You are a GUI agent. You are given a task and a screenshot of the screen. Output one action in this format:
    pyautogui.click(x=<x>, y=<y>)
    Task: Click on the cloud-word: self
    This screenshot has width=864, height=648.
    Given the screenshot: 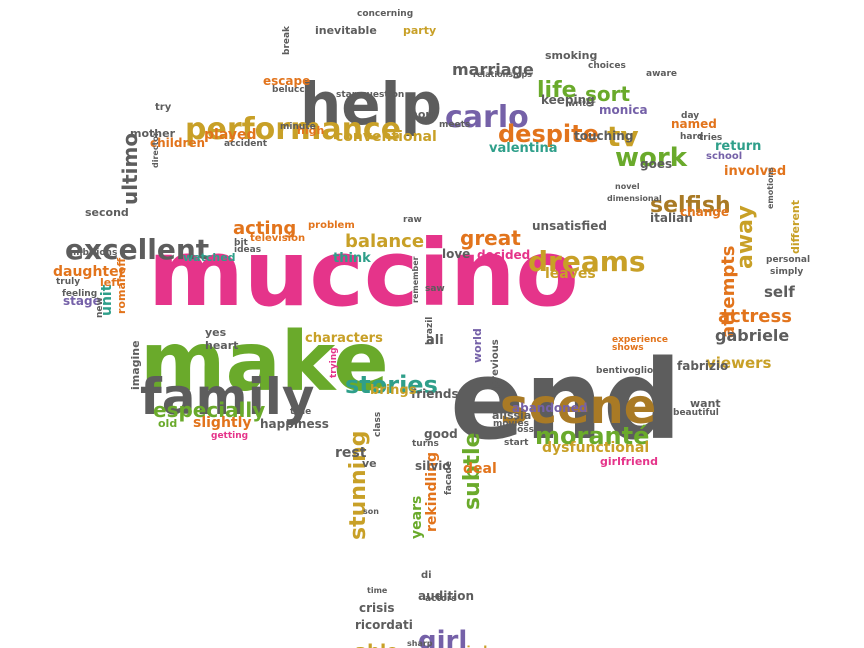 What is the action you would take?
    pyautogui.click(x=779, y=292)
    